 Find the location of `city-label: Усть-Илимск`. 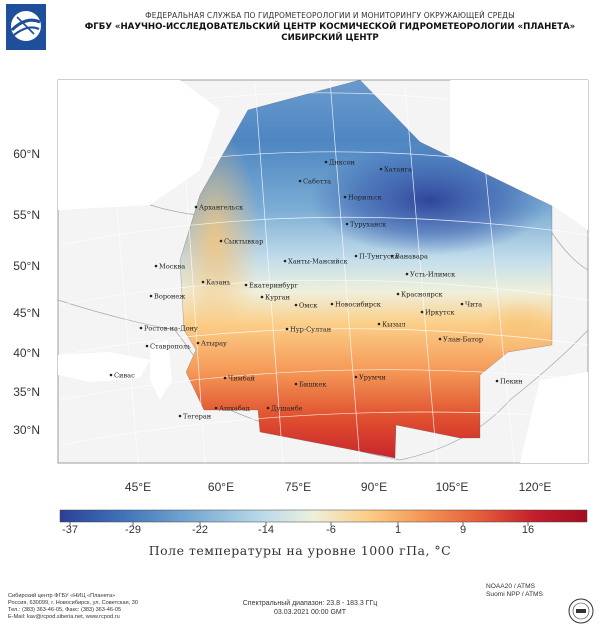

city-label: Усть-Илимск is located at coordinates (433, 275).